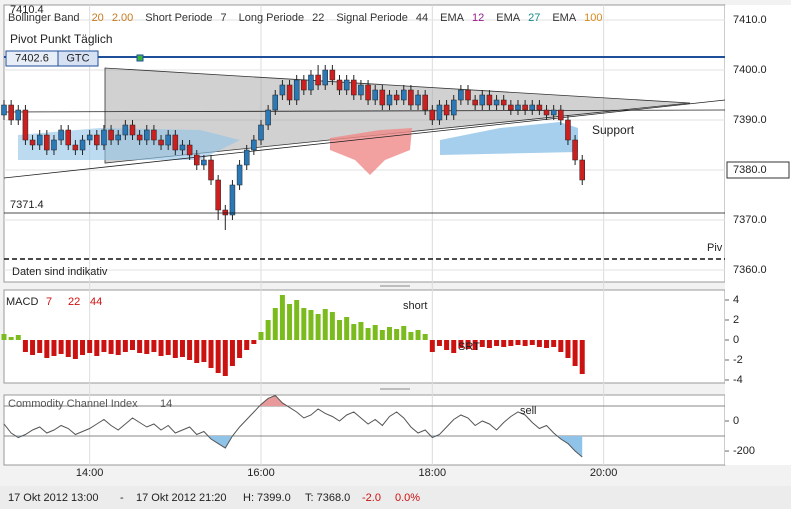 The width and height of the screenshot is (791, 514). I want to click on y-tick-label: -2, so click(738, 360).